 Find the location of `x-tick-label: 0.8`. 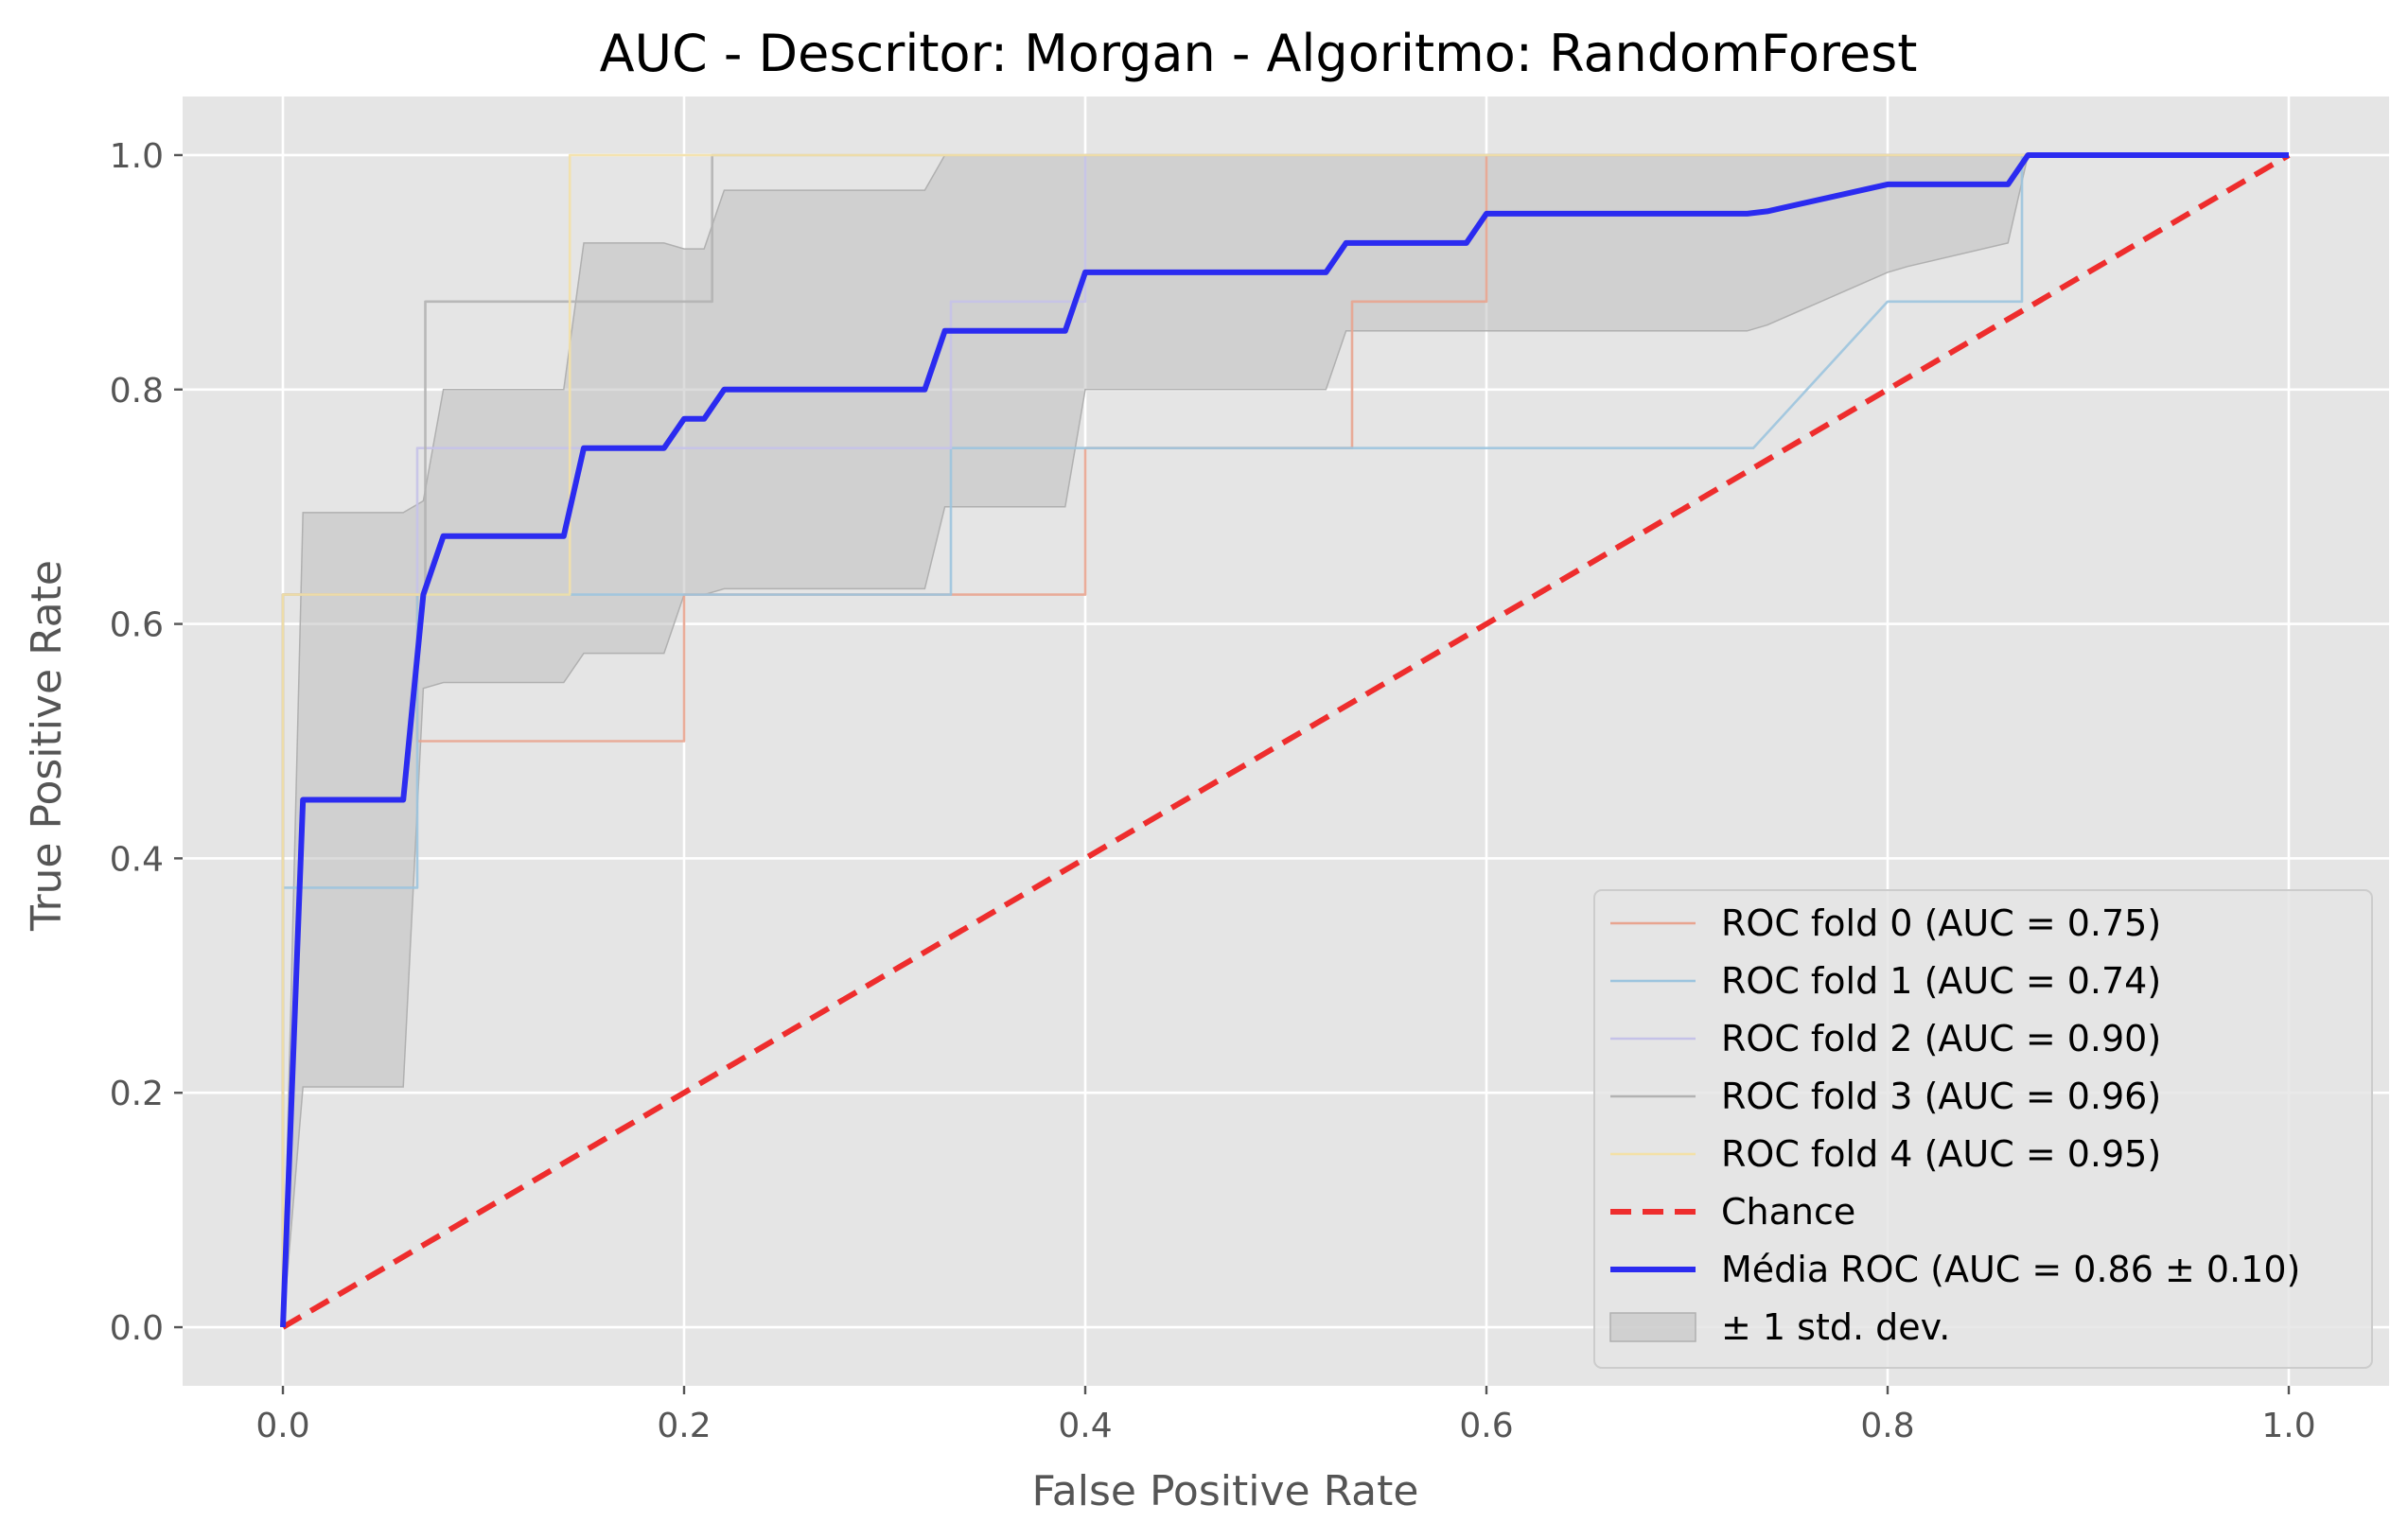

x-tick-label: 0.8 is located at coordinates (1887, 1426).